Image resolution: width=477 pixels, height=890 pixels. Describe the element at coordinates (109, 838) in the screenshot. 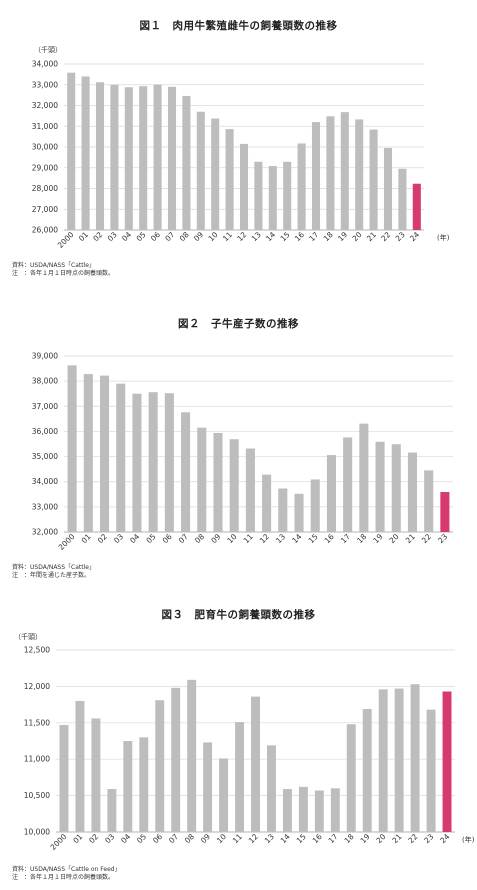

I see `x-tick-label: 03` at that location.